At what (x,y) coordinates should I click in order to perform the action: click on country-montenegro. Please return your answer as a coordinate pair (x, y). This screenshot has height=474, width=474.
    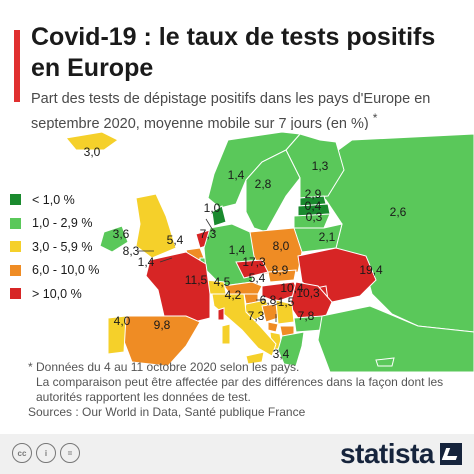
    Looking at the image, I should click on (273, 327).